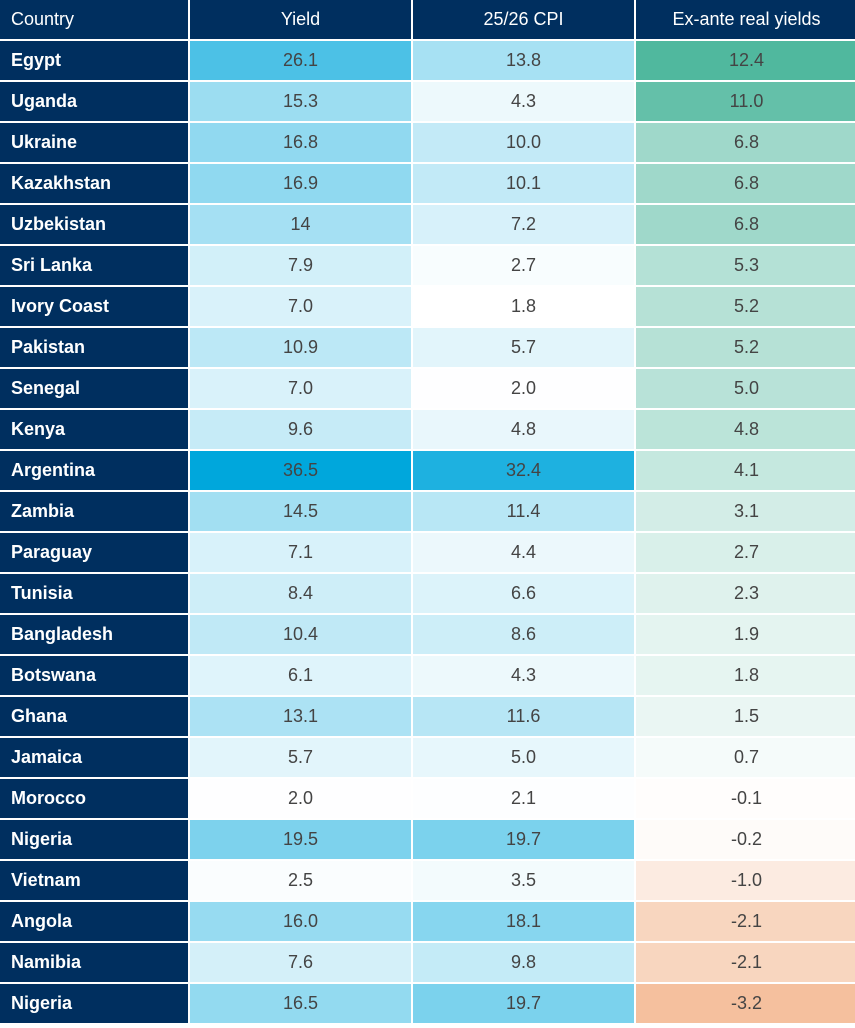 The width and height of the screenshot is (855, 1028). I want to click on cpi-cell: 4.4, so click(523, 552).